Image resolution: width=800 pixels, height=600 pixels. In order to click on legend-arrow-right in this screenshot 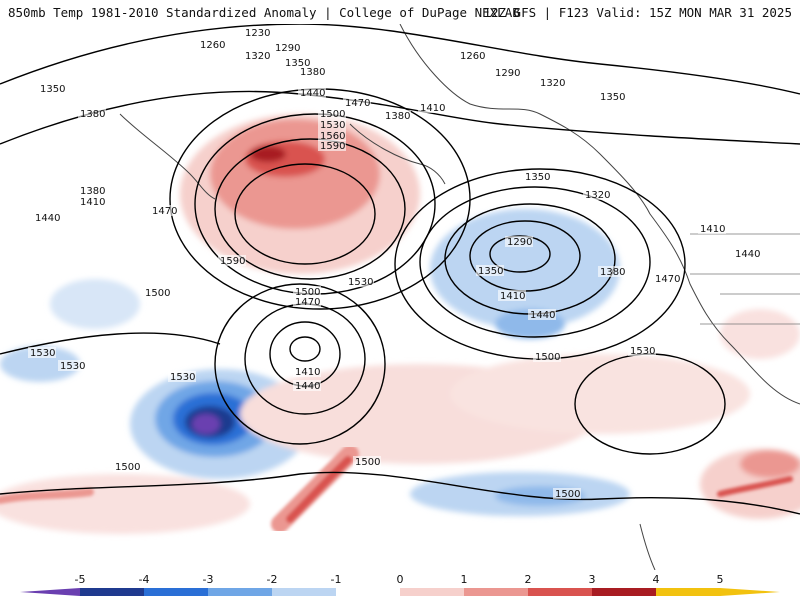, I will do `click(750, 592)`.